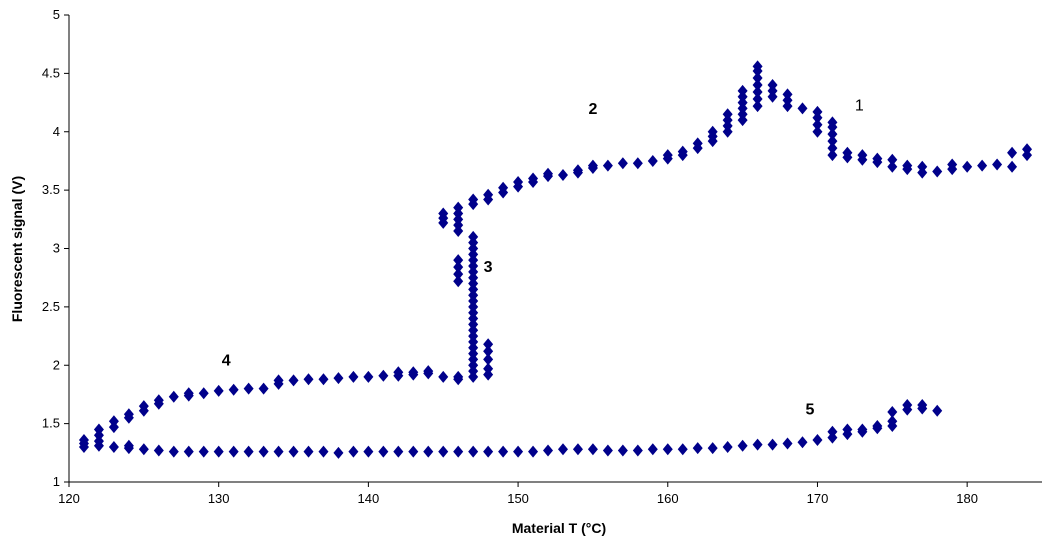  I want to click on annotation-label: 5, so click(810, 409).